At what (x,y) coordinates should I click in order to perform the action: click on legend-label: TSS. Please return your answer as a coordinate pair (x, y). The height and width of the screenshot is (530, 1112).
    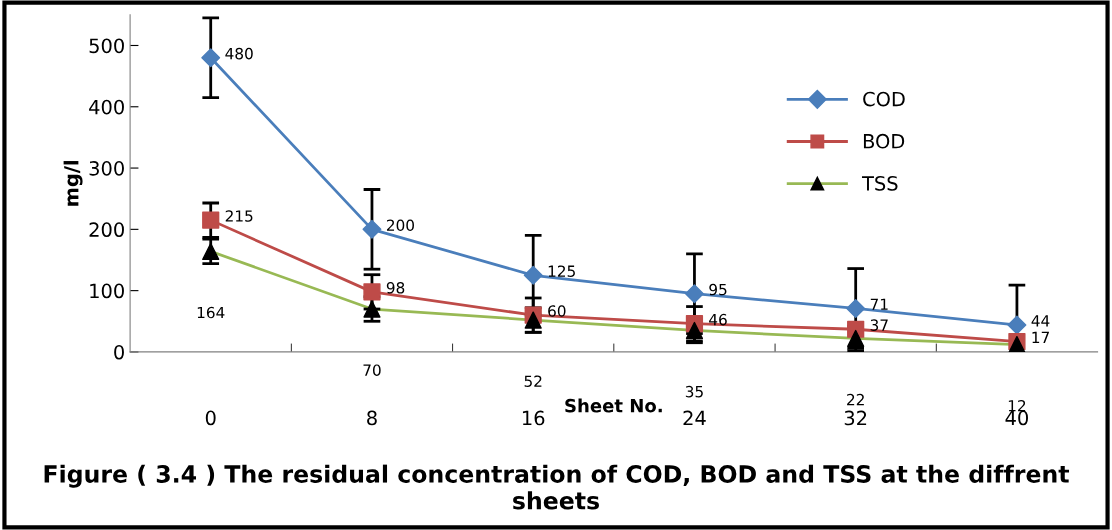
    Looking at the image, I should click on (879, 183).